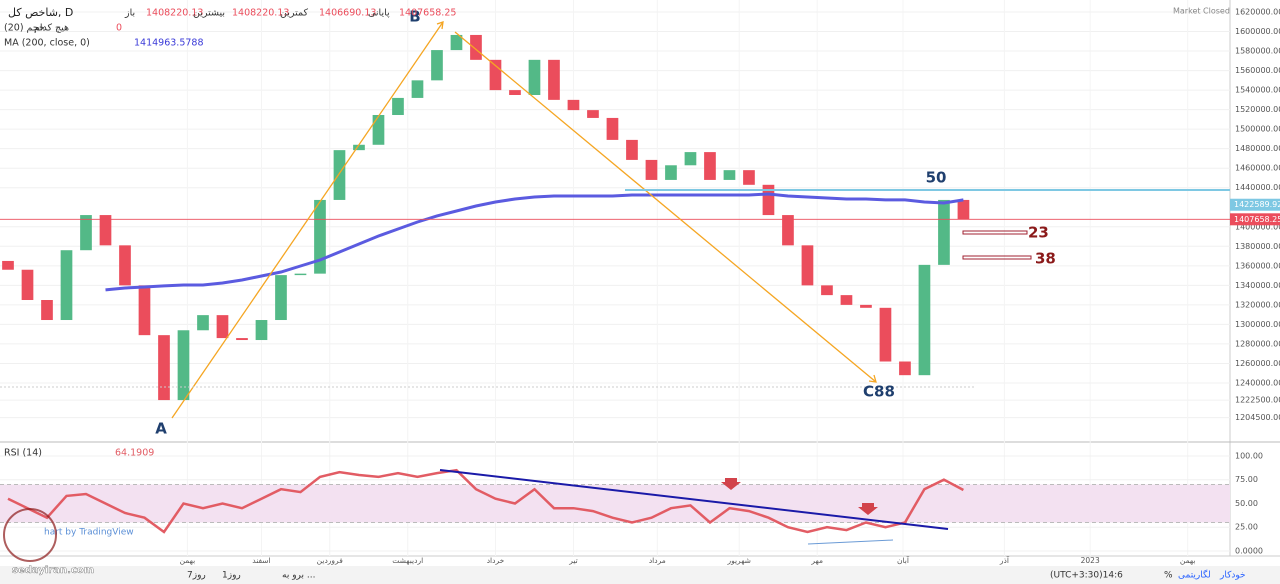 The image size is (1280, 584). I want to click on rsi-marker, so click(731, 484).